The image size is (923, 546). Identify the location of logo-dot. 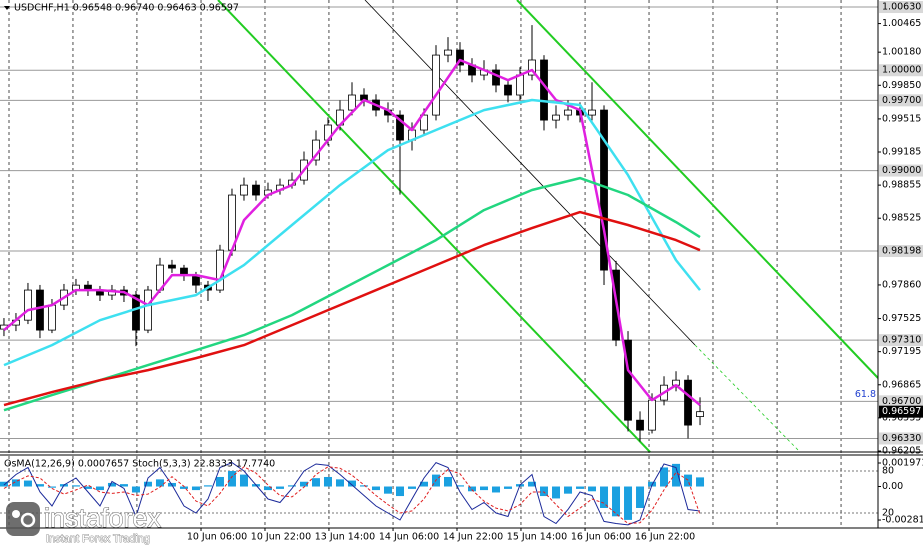
(16, 514).